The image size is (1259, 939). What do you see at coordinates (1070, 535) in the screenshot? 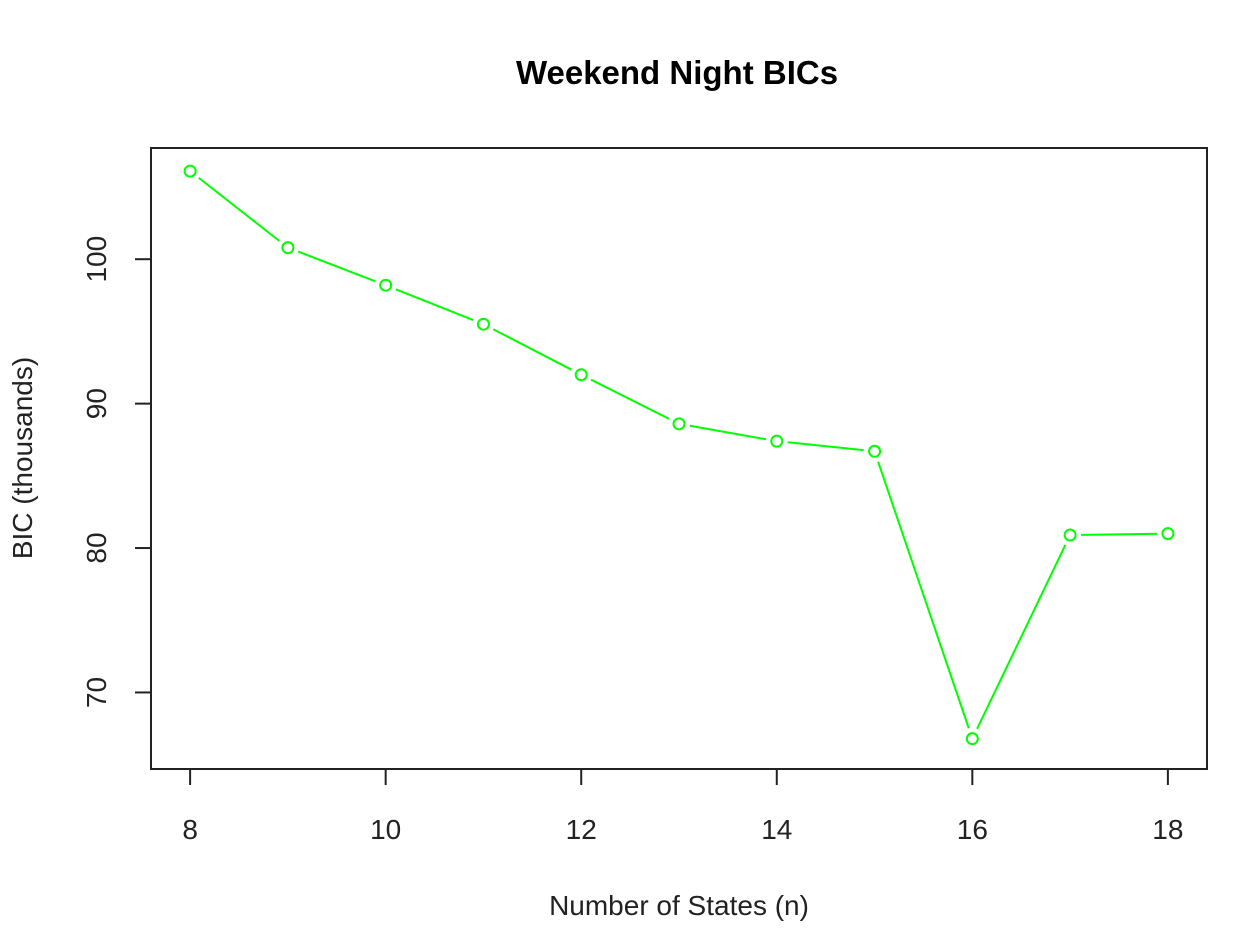
I see `data-point-n17` at bounding box center [1070, 535].